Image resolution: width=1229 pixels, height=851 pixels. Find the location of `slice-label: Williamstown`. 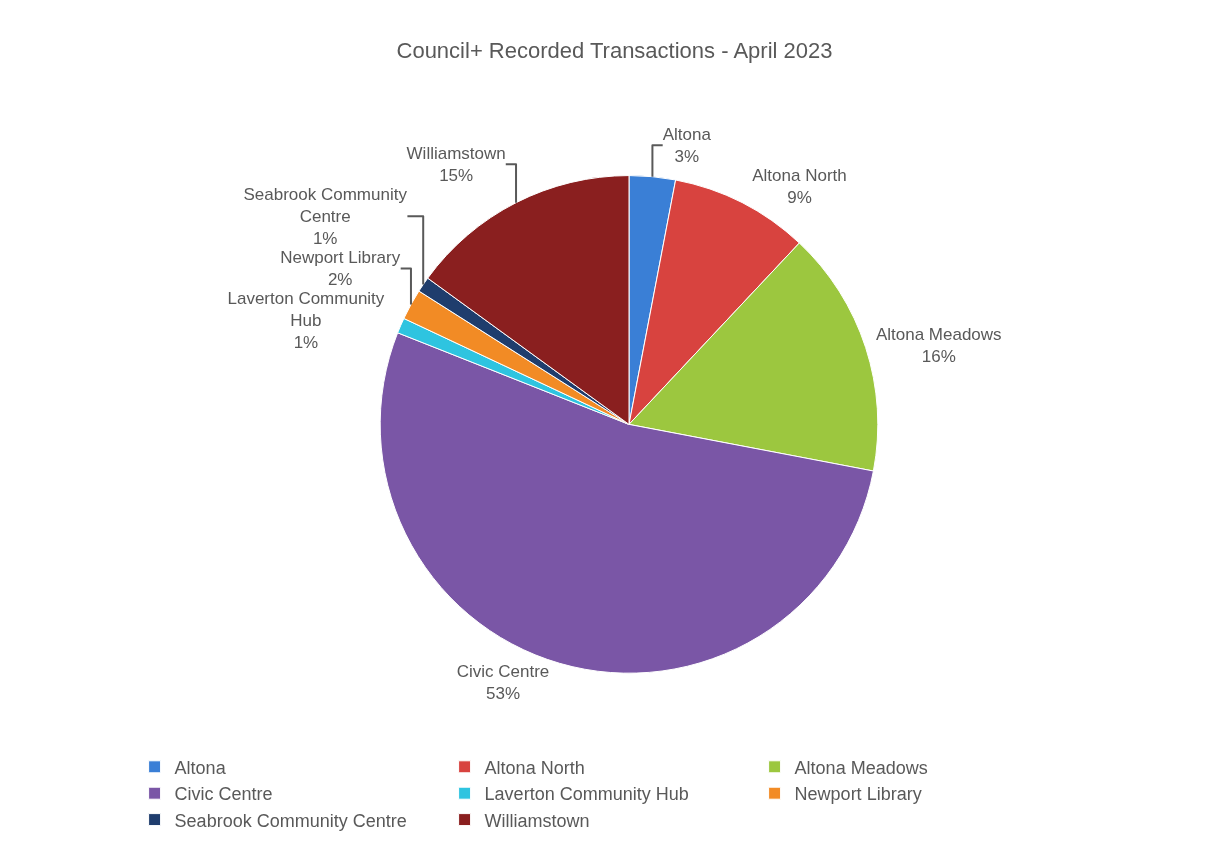

slice-label: Williamstown is located at coordinates (456, 153).